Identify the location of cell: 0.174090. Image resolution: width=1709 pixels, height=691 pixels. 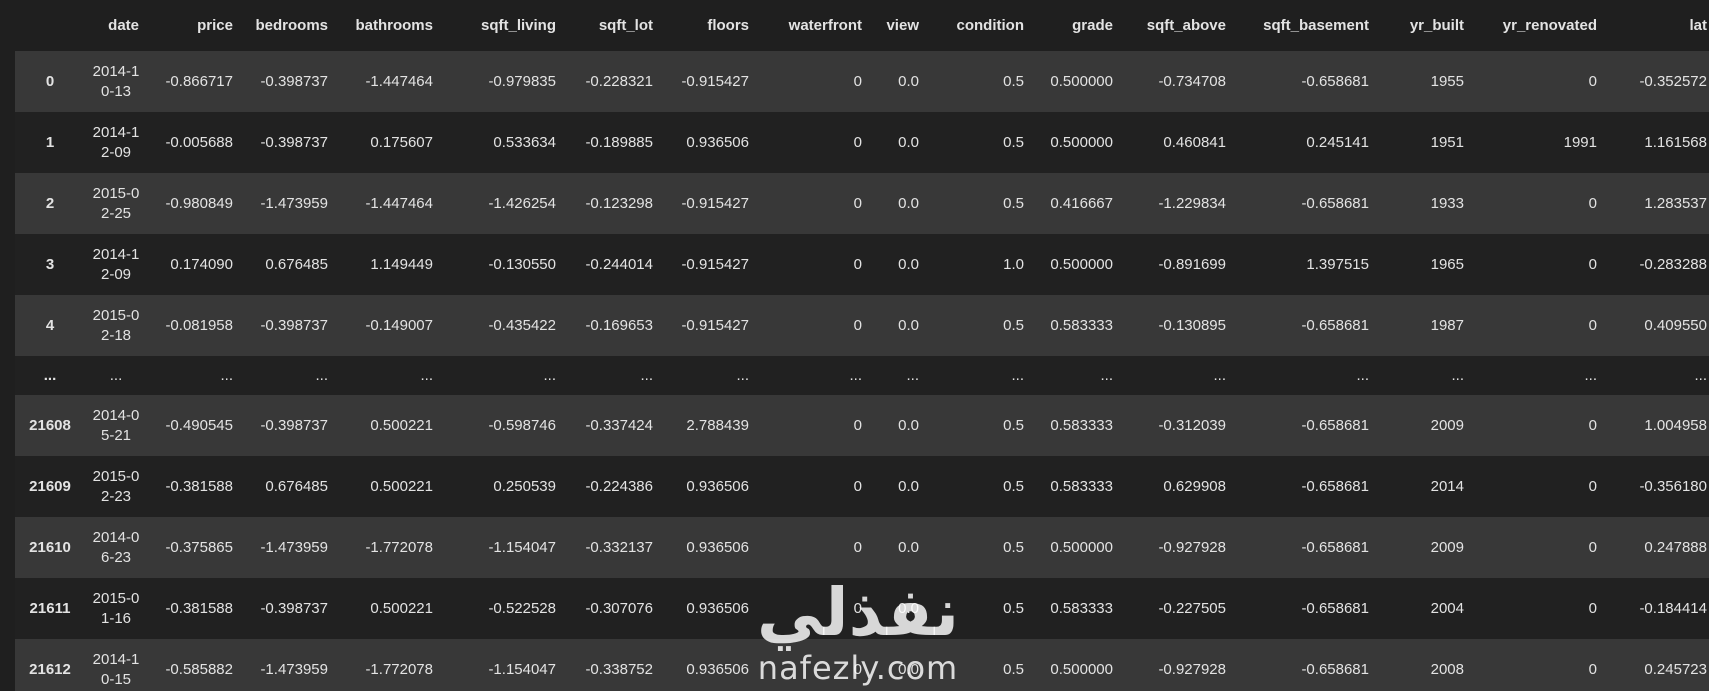
(201, 264).